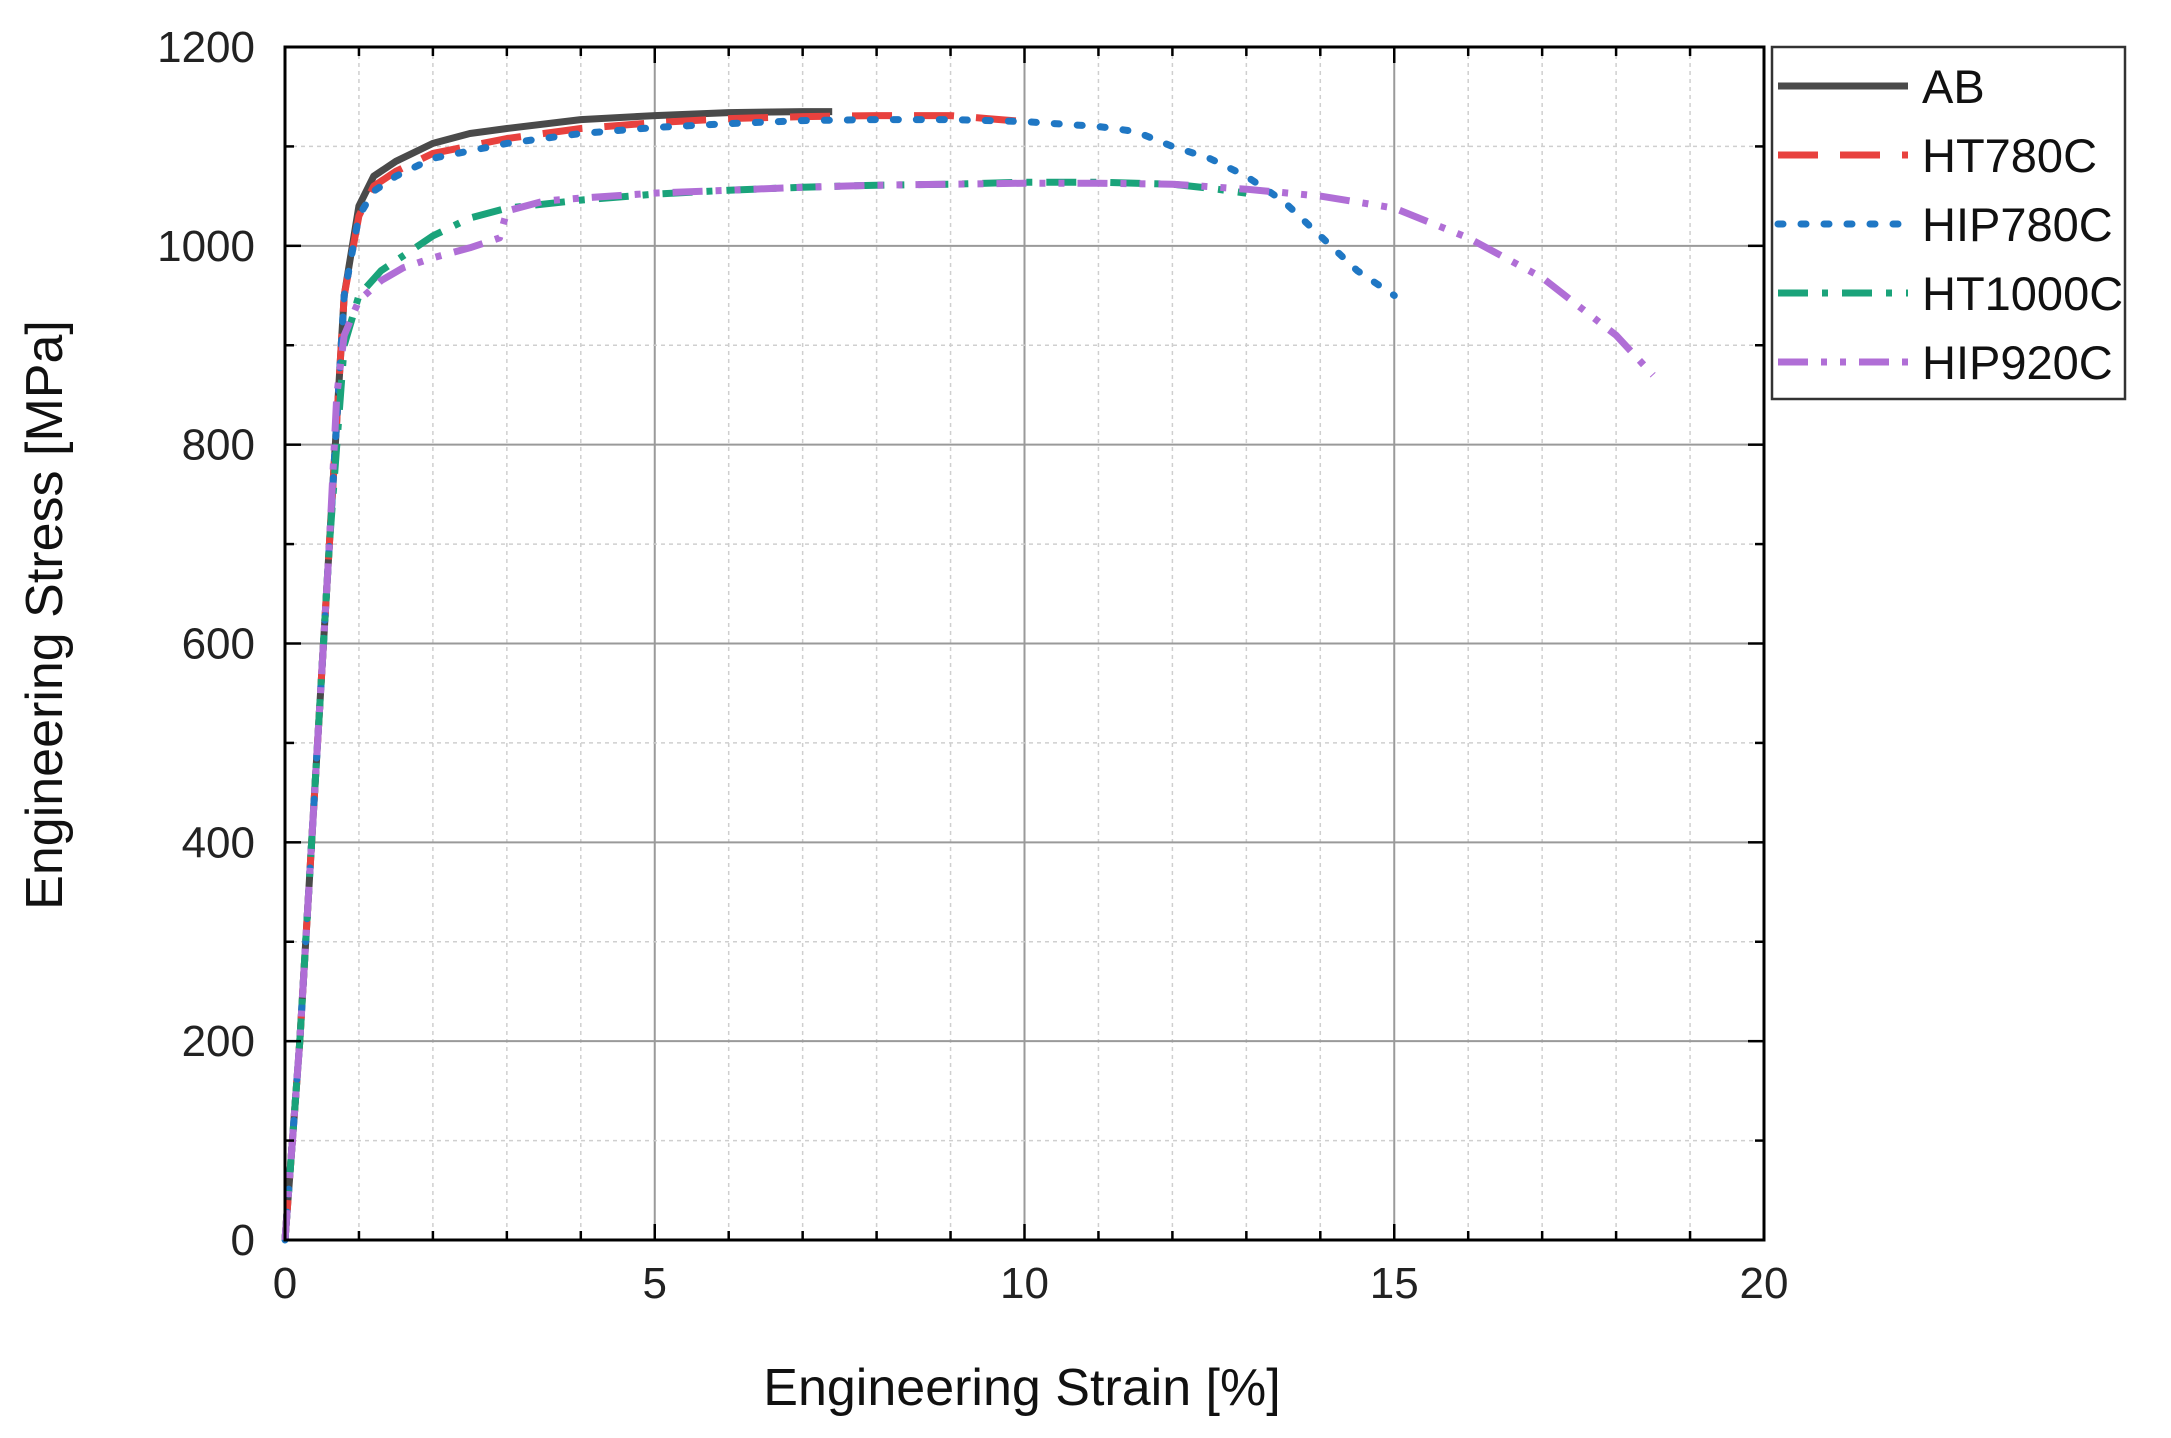 This screenshot has height=1438, width=2171. I want to click on y-tick-label: 1200, so click(206, 47).